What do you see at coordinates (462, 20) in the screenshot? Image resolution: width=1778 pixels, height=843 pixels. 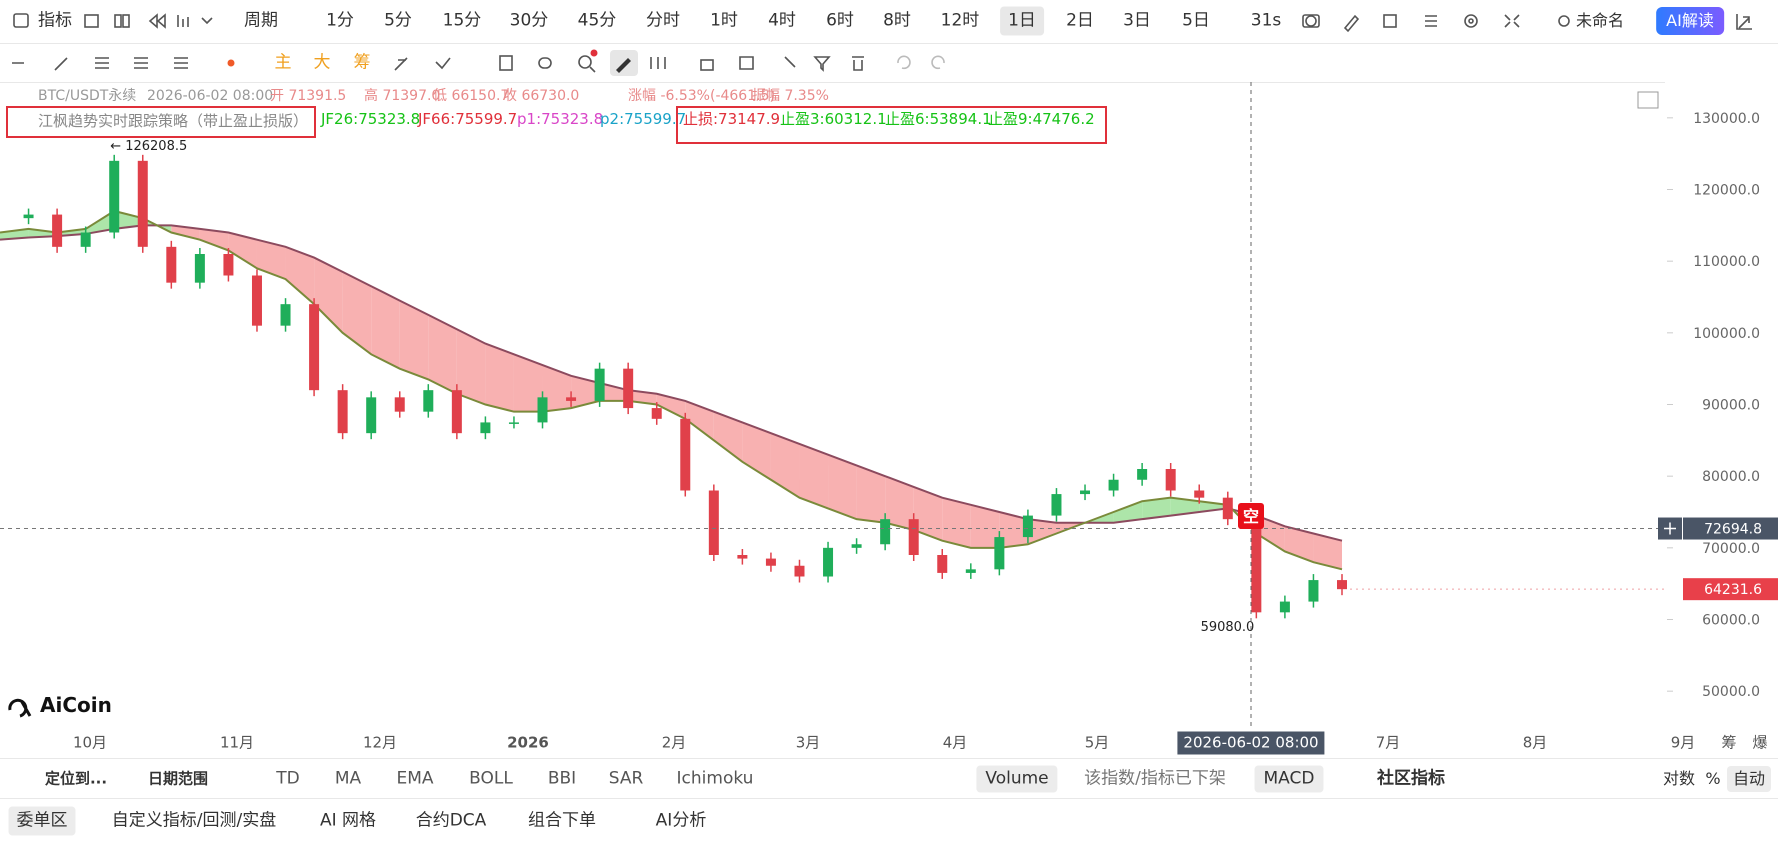 I see `interval-button: 15分` at bounding box center [462, 20].